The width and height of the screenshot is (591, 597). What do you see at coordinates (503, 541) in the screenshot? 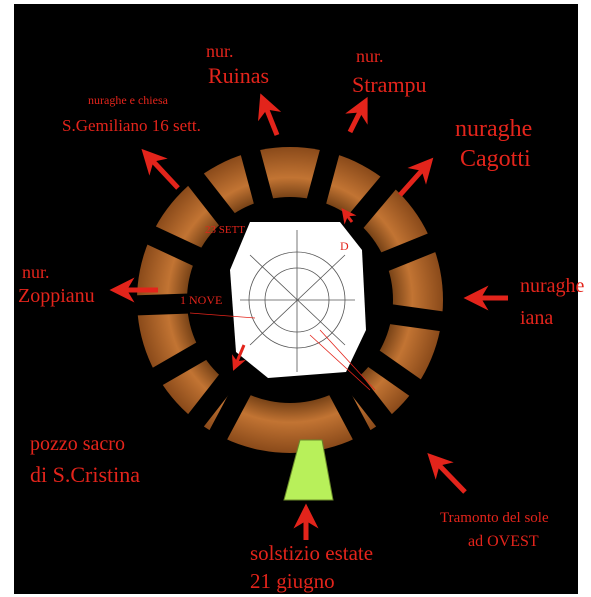
I see `label: ad OVEST` at bounding box center [503, 541].